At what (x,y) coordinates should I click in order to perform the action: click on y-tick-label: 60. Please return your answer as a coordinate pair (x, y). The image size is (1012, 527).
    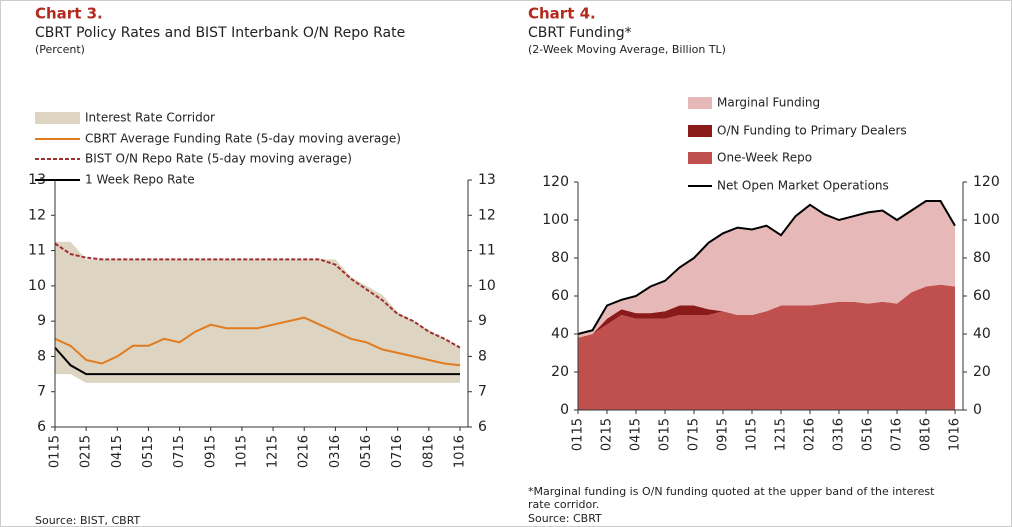
    Looking at the image, I should click on (560, 296).